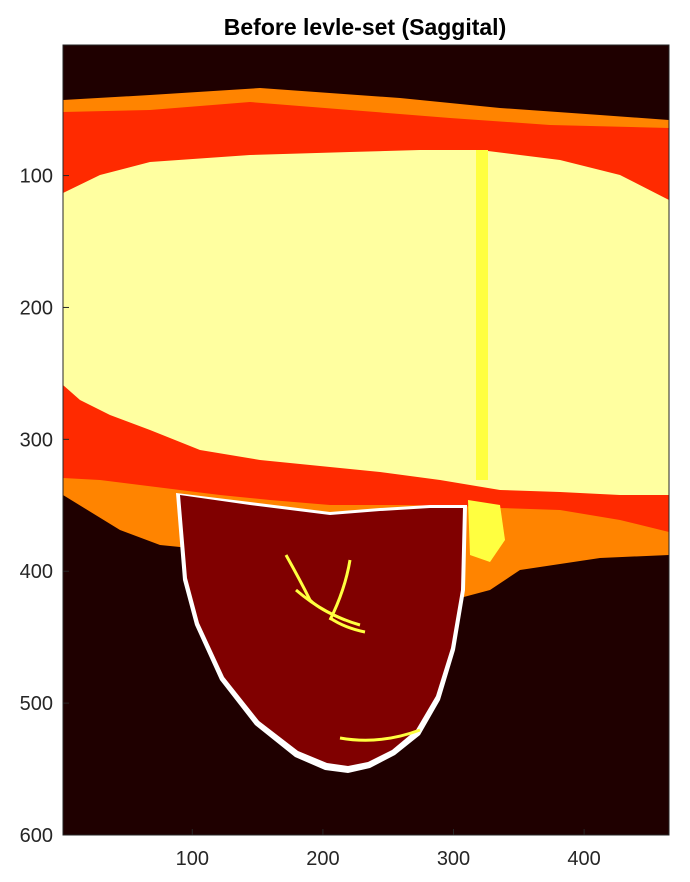 The height and width of the screenshot is (882, 690). What do you see at coordinates (321, 630) in the screenshot?
I see `lower-lobe-region` at bounding box center [321, 630].